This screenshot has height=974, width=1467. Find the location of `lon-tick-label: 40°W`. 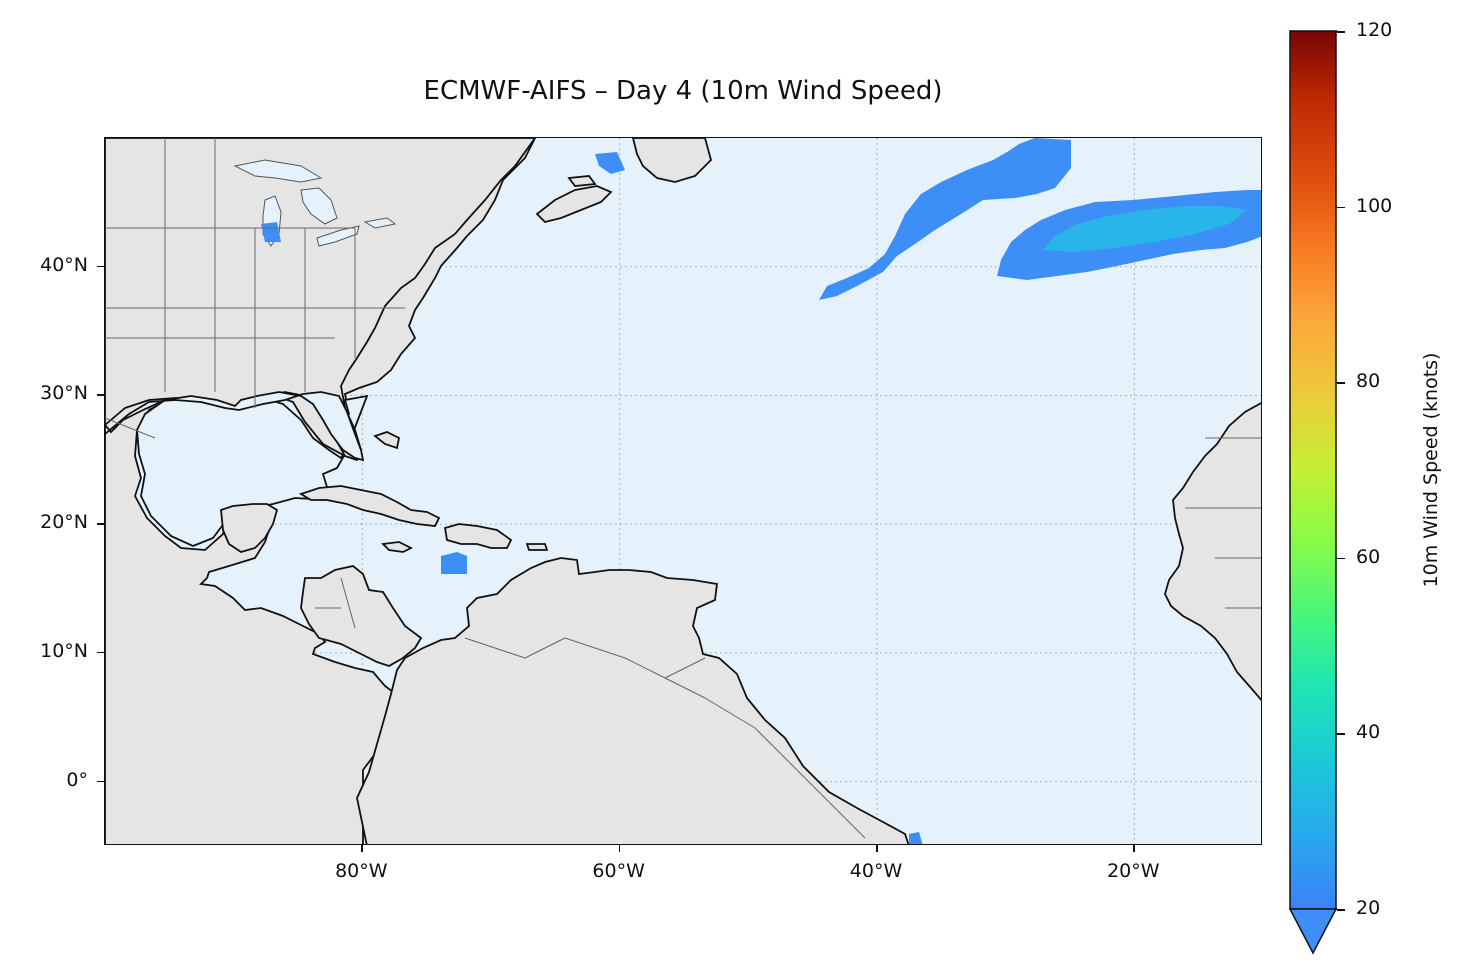

lon-tick-label: 40°W is located at coordinates (876, 871).